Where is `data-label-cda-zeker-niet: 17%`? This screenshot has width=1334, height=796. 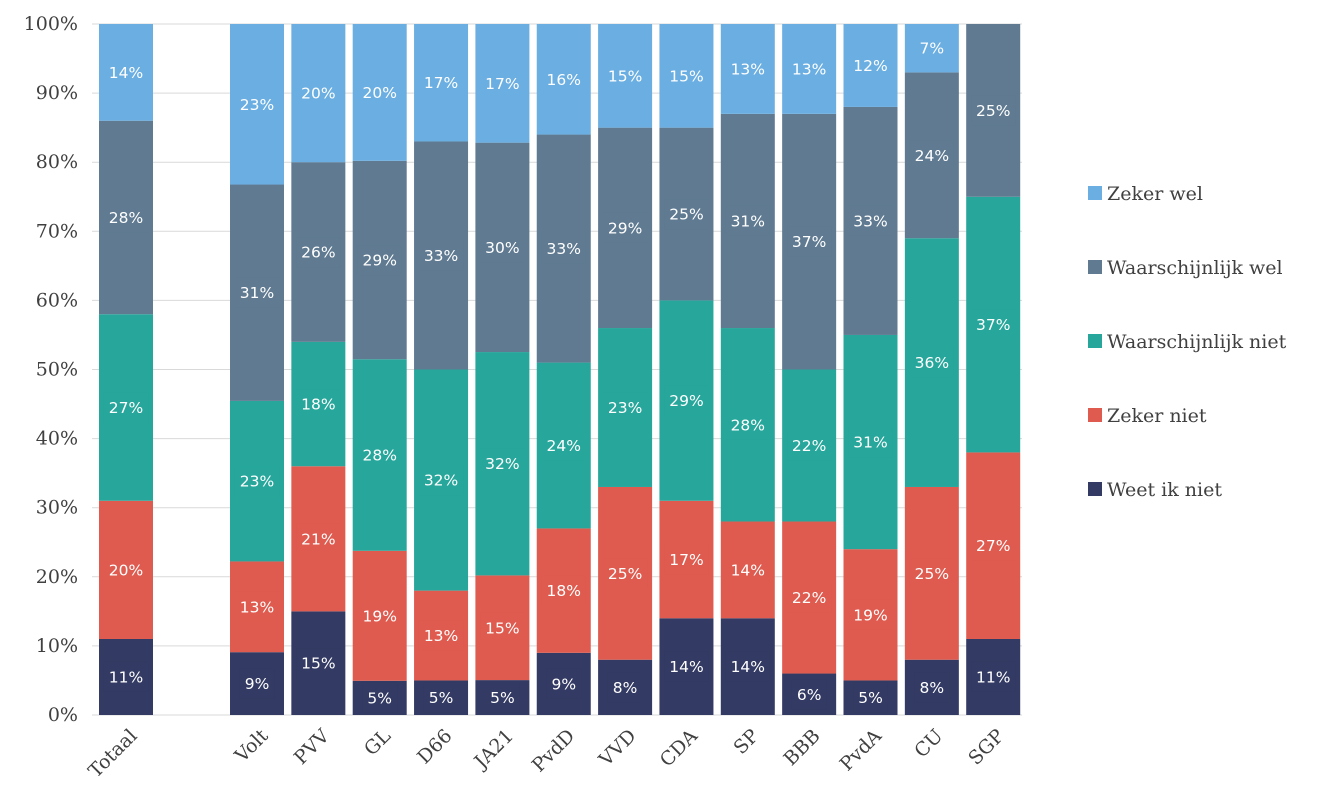 data-label-cda-zeker-niet: 17% is located at coordinates (686, 559).